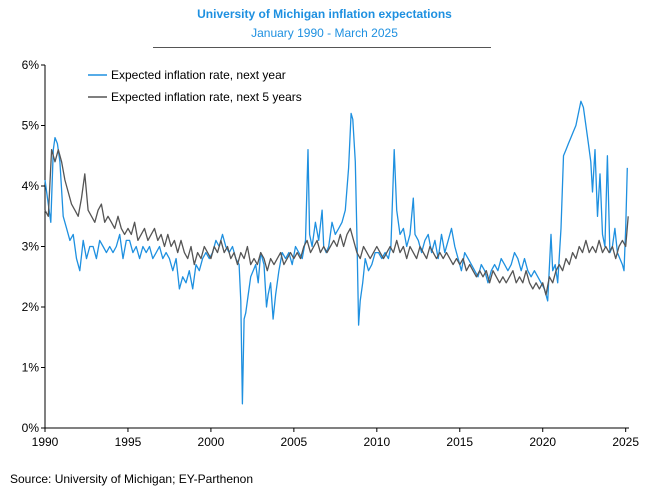  Describe the element at coordinates (294, 442) in the screenshot. I see `x-tick-label: 2005` at that location.